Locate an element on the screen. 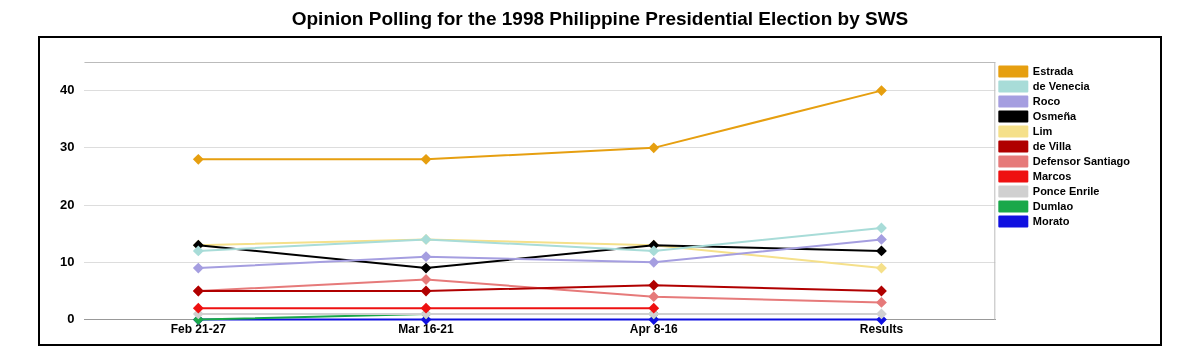 This screenshot has height=360, width=1200. legend-label: Estrada is located at coordinates (1053, 70).